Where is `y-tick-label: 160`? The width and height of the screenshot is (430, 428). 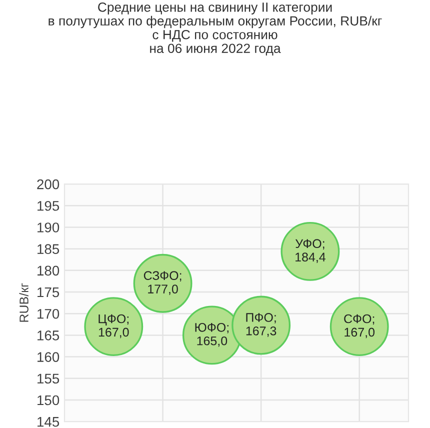
y-tick-label: 160 is located at coordinates (49, 357).